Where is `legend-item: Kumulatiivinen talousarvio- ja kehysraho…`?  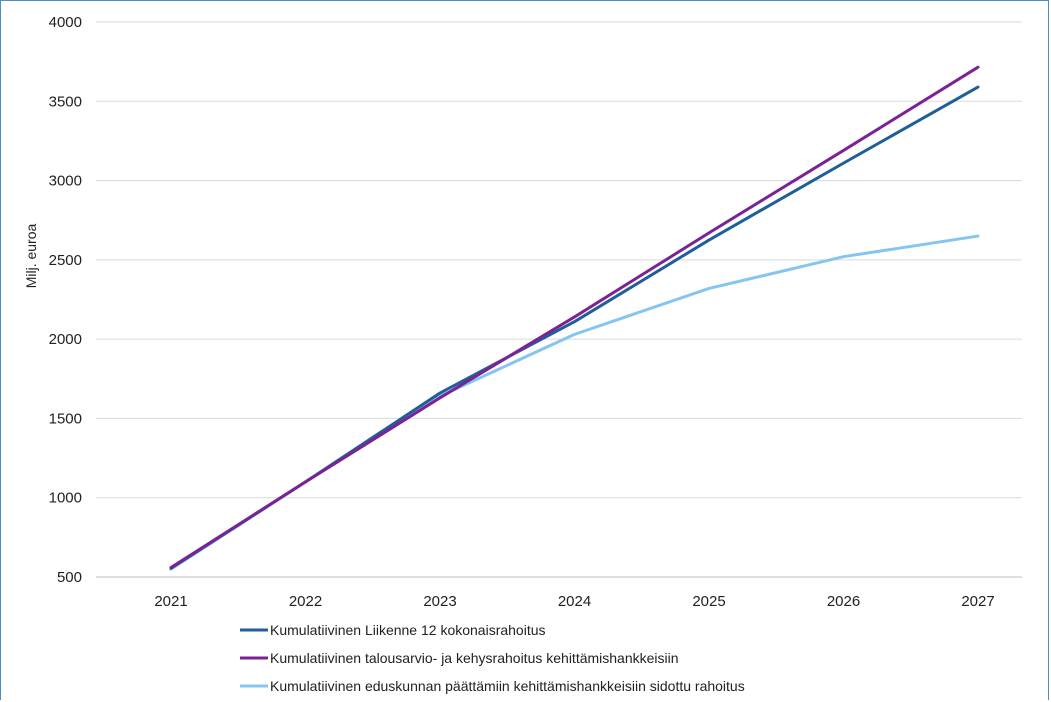
legend-item: Kumulatiivinen talousarvio- ja kehysraho… is located at coordinates (459, 658).